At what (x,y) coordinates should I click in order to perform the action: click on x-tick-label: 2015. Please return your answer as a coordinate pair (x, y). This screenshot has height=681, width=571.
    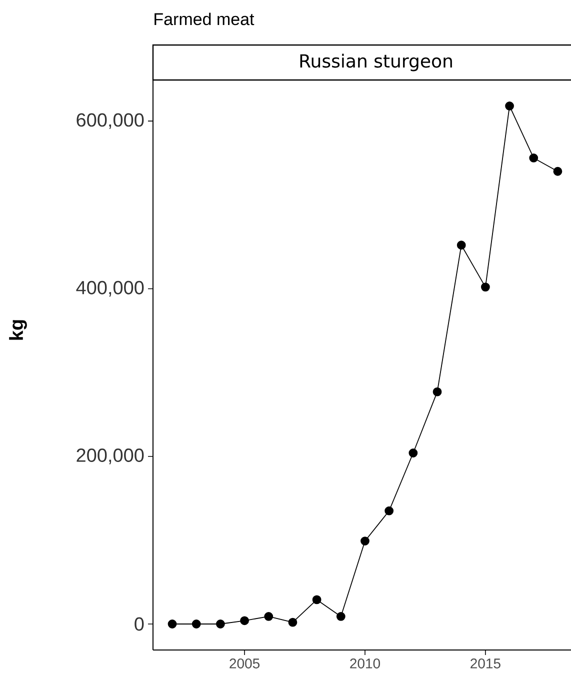
    Looking at the image, I should click on (485, 663).